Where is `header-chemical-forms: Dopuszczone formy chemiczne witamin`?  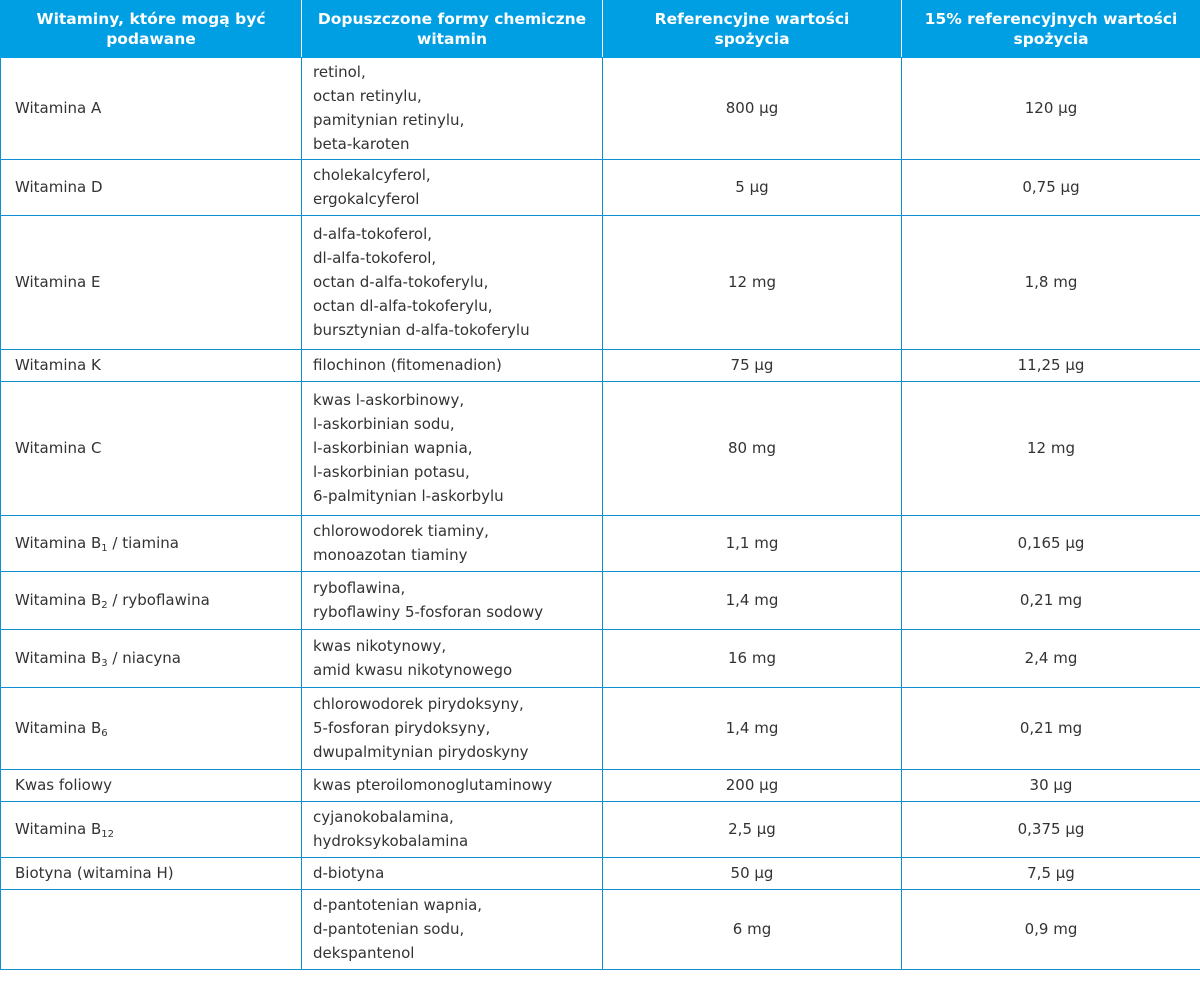 header-chemical-forms: Dopuszczone formy chemiczne witamin is located at coordinates (452, 29).